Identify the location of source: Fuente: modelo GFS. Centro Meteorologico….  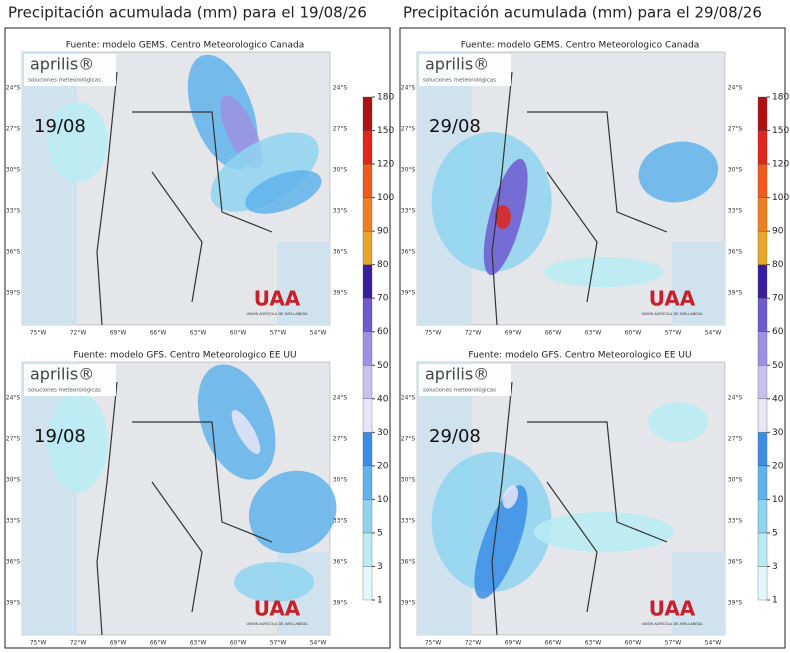
(579, 356).